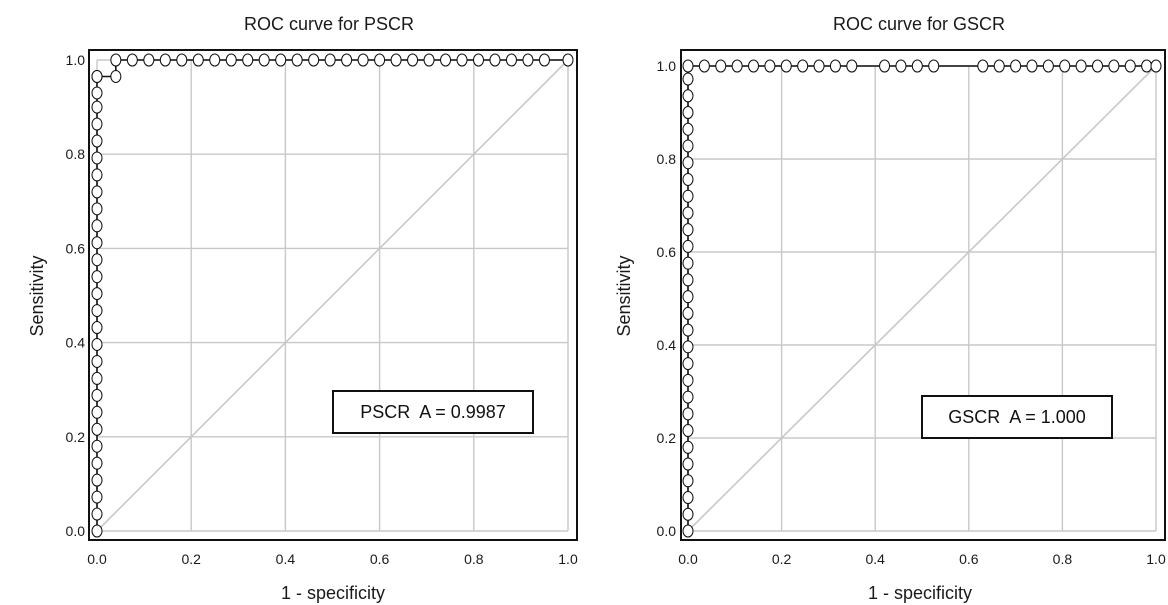 Image resolution: width=1168 pixels, height=605 pixels. What do you see at coordinates (667, 531) in the screenshot?
I see `y-tick-label: 0.0` at bounding box center [667, 531].